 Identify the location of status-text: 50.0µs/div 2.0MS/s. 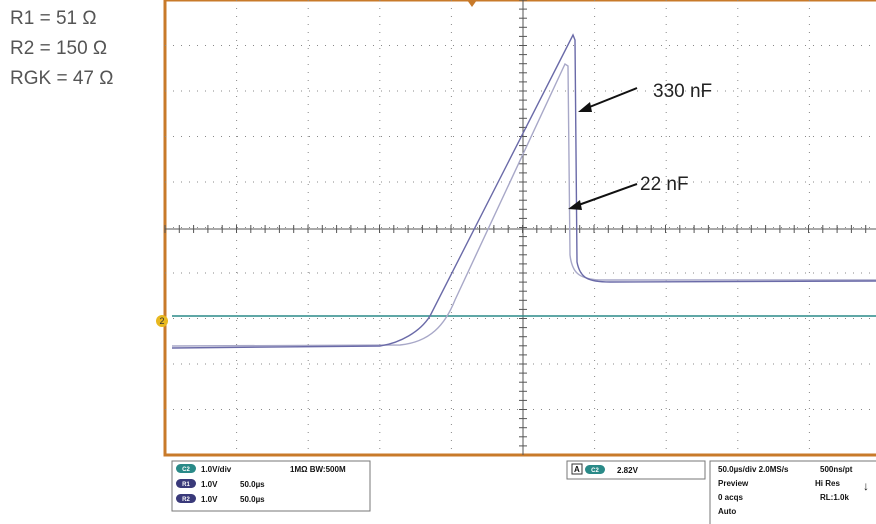
(753, 469).